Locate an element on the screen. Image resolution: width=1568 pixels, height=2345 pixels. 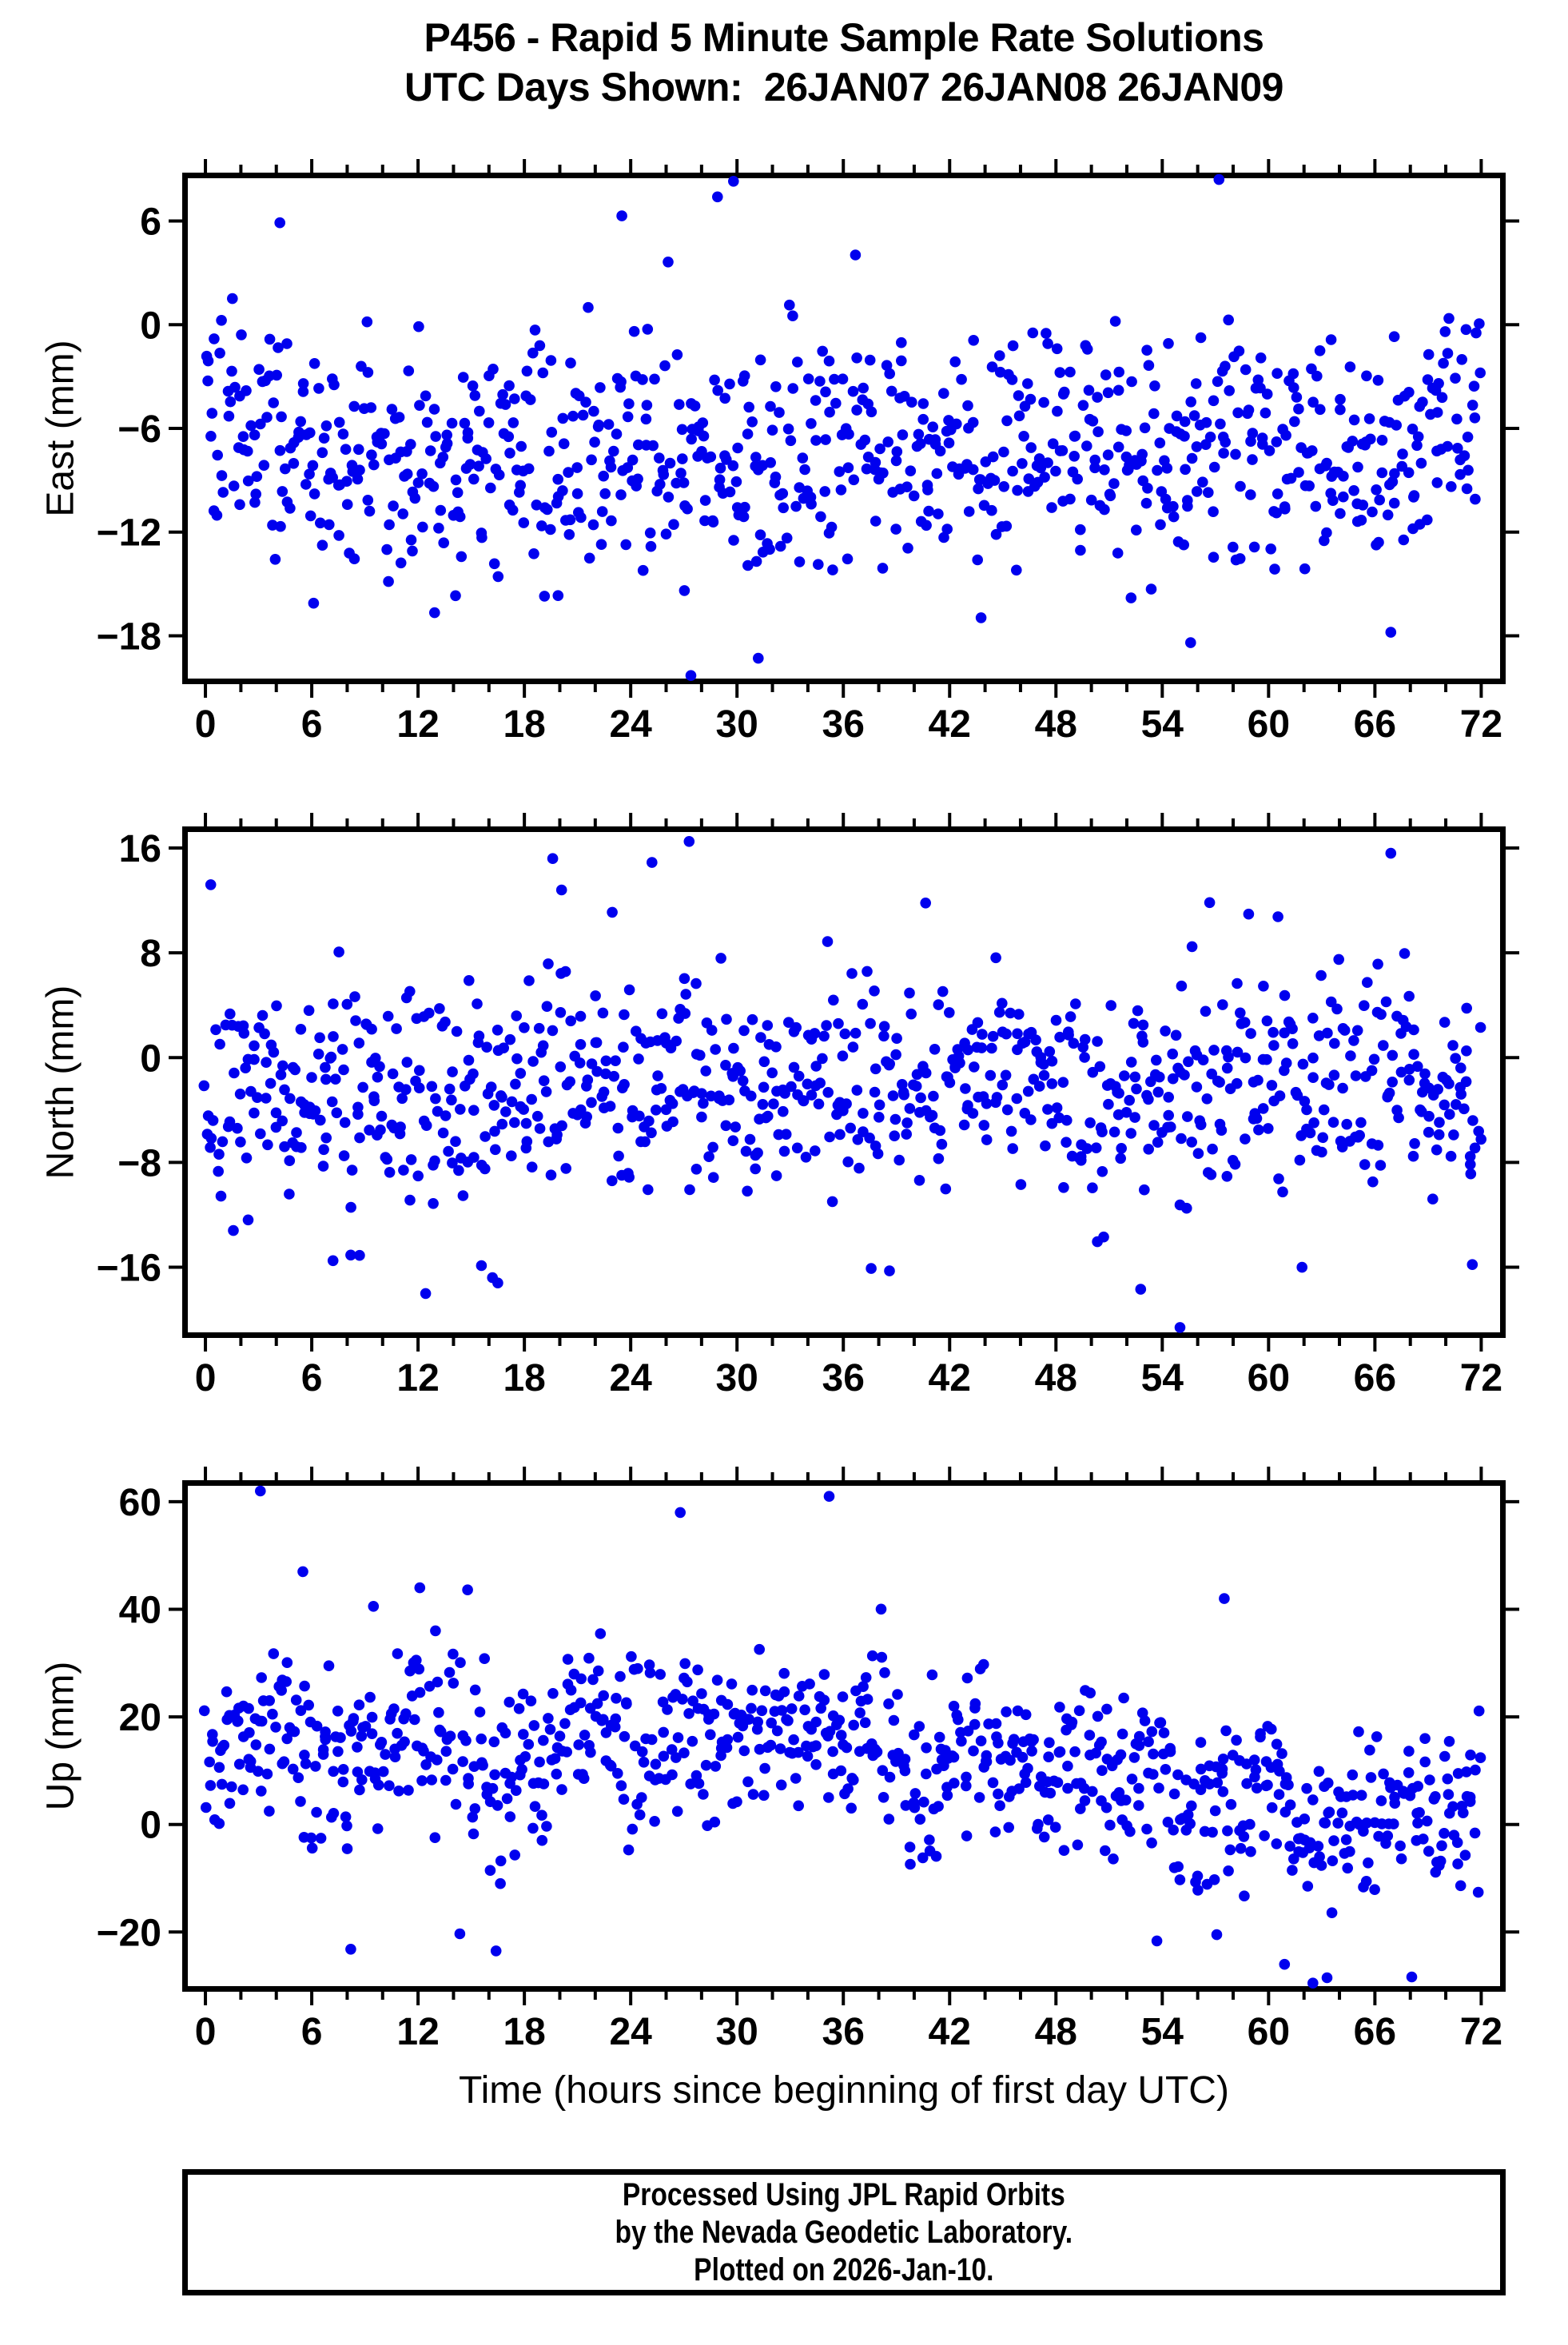
svg-text: −8 is located at coordinates (139, 1163).